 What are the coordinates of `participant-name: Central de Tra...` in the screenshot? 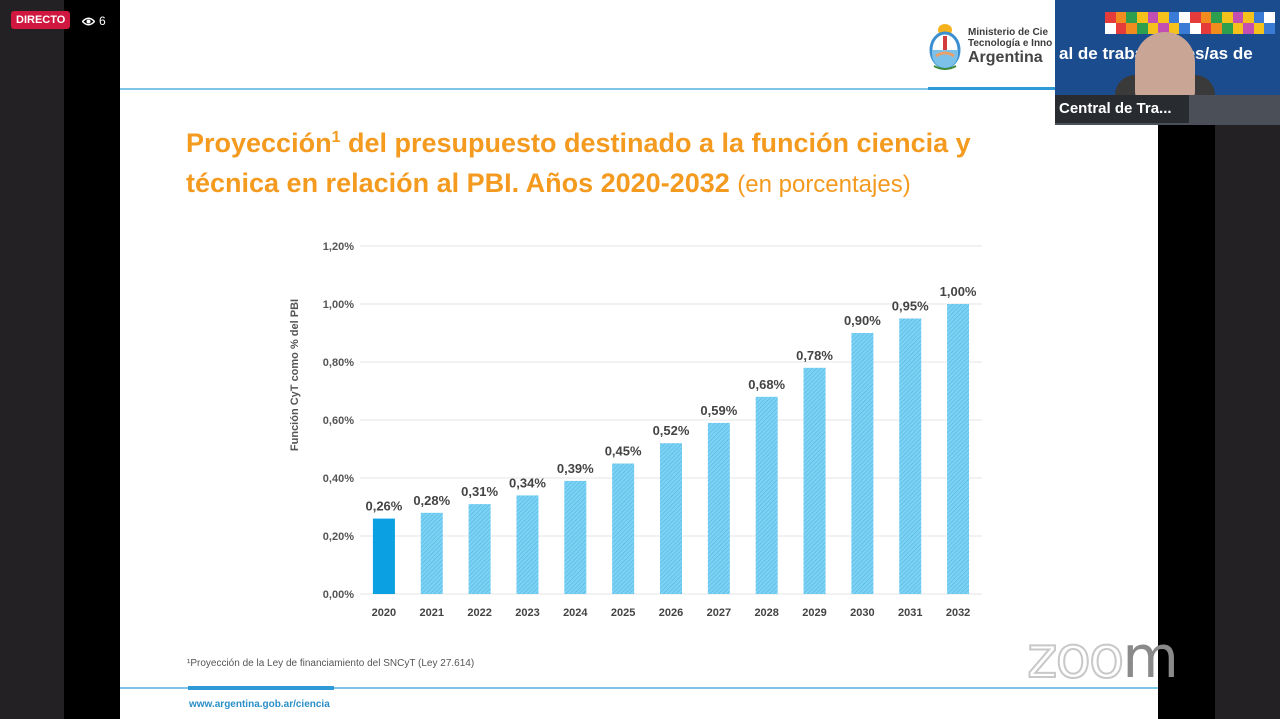 It's located at (1122, 109).